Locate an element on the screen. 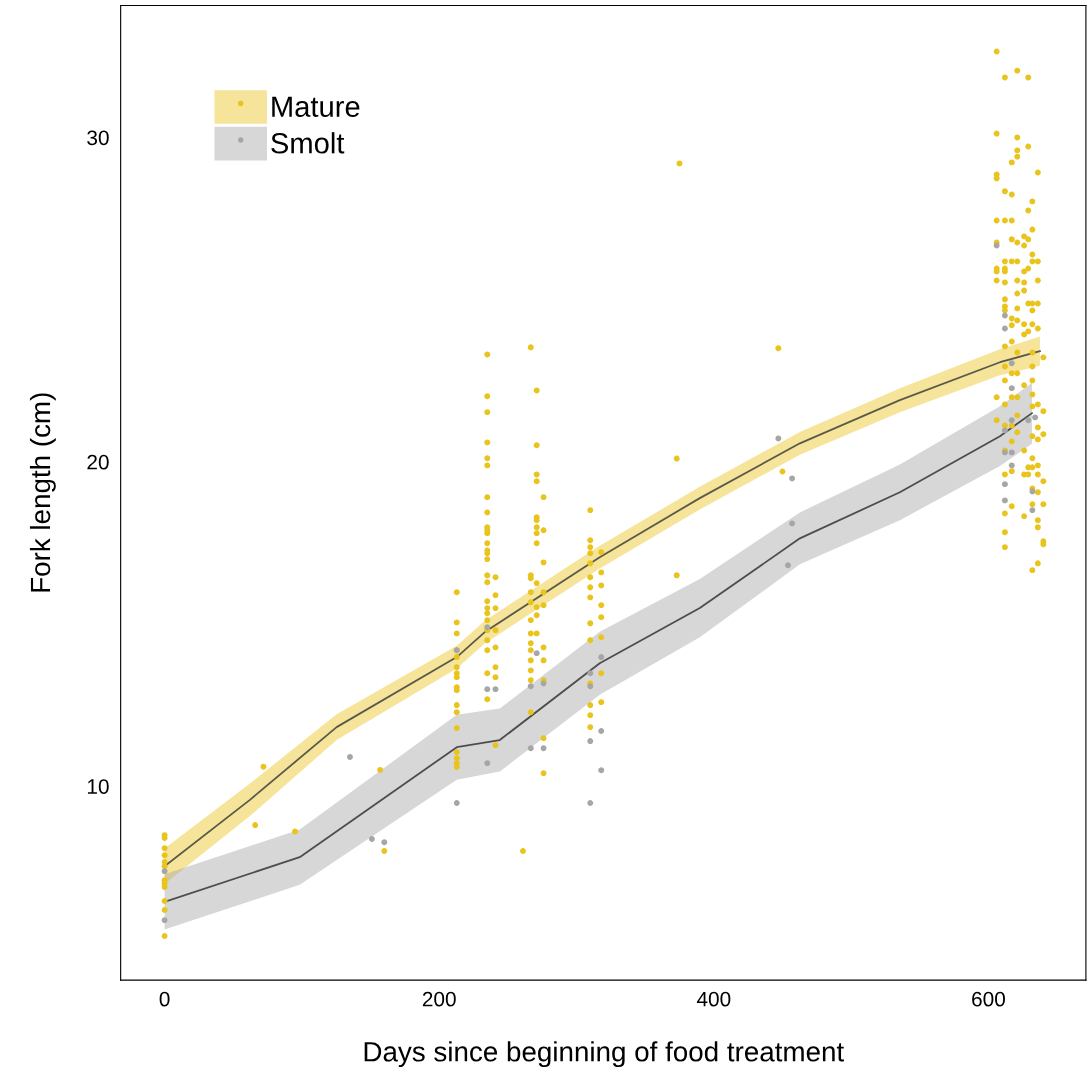  x-axis-title: Days since beginning of food treatment is located at coordinates (604, 1054).